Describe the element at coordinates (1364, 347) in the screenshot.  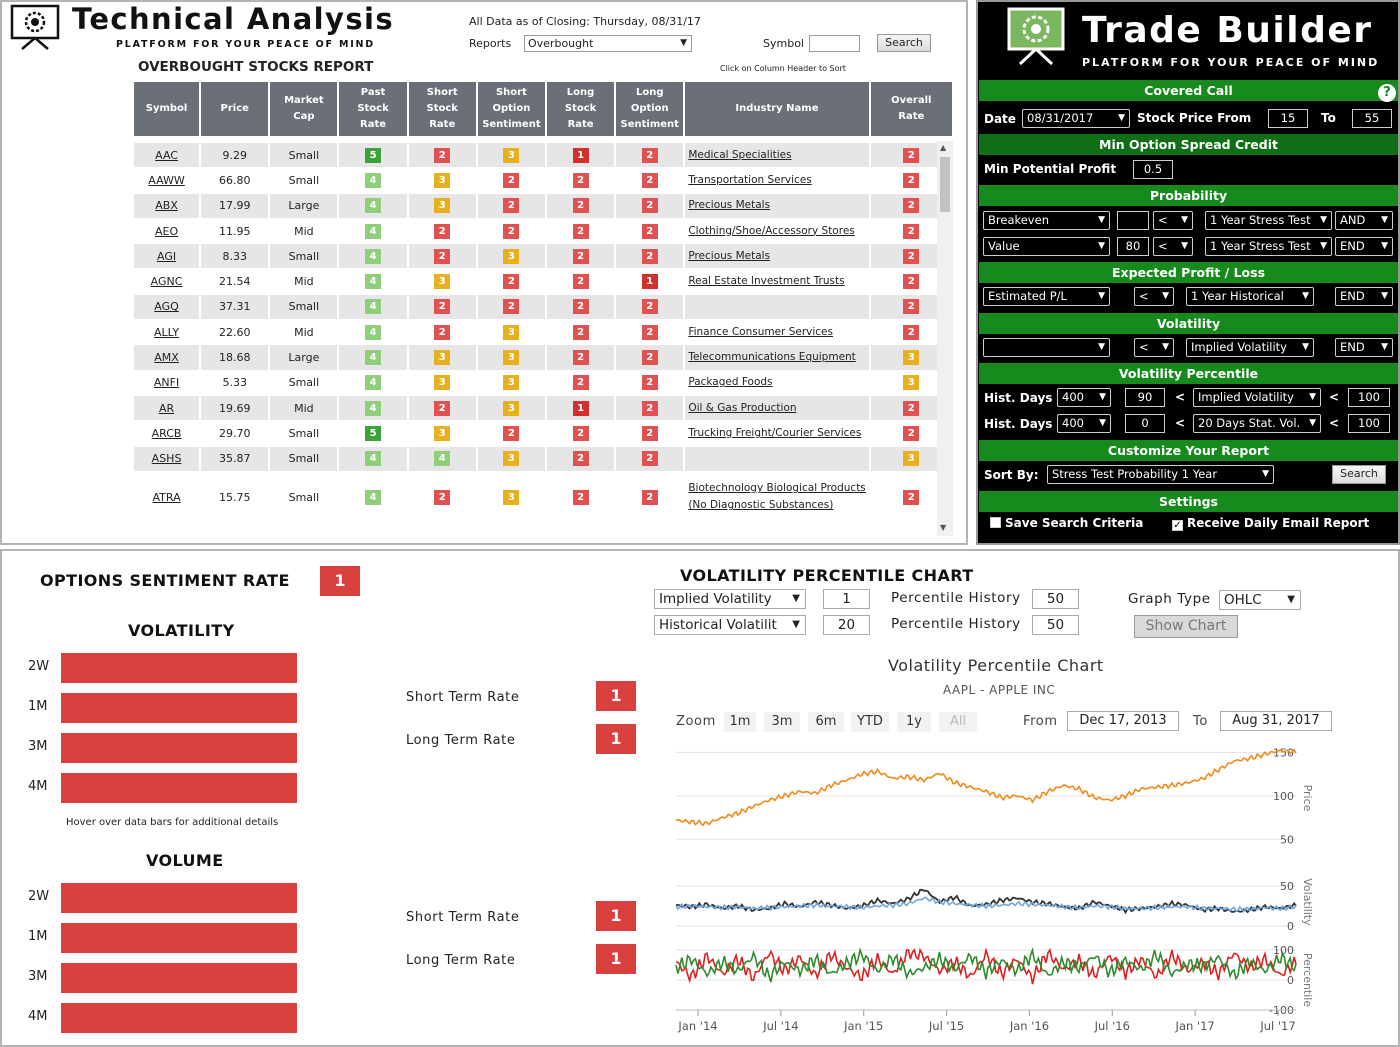
I see `vol-logic-select: END ▼` at that location.